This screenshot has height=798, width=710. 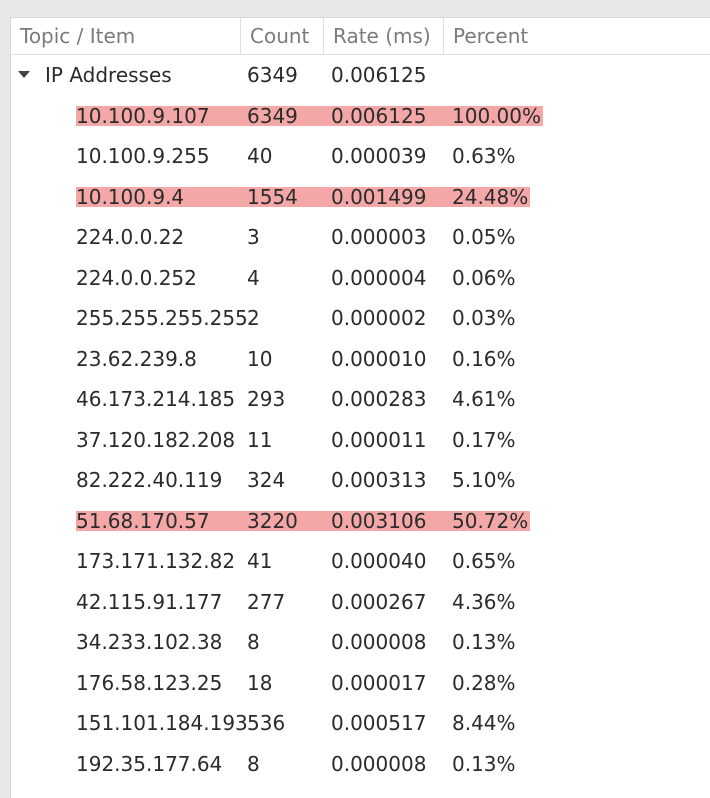 What do you see at coordinates (379, 520) in the screenshot?
I see `row-rate: 0.003106` at bounding box center [379, 520].